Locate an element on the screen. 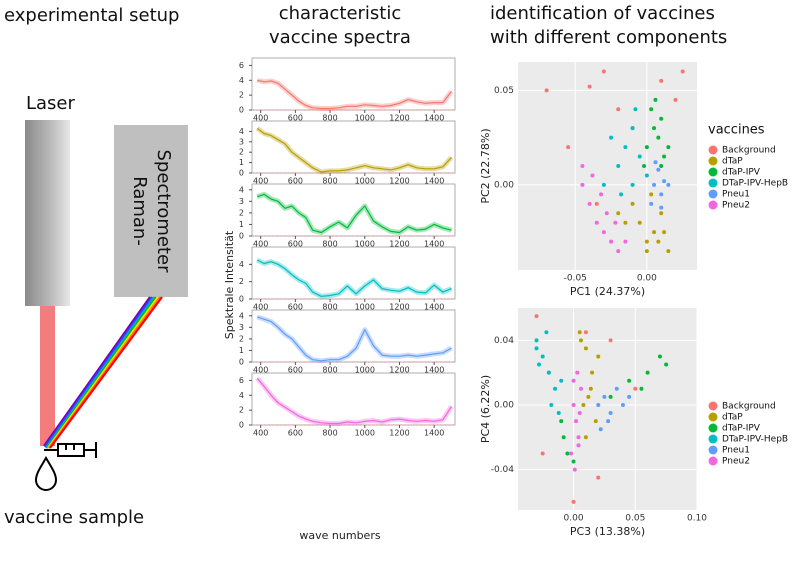  y-axis-label: Spektrale Intensität is located at coordinates (229, 284).